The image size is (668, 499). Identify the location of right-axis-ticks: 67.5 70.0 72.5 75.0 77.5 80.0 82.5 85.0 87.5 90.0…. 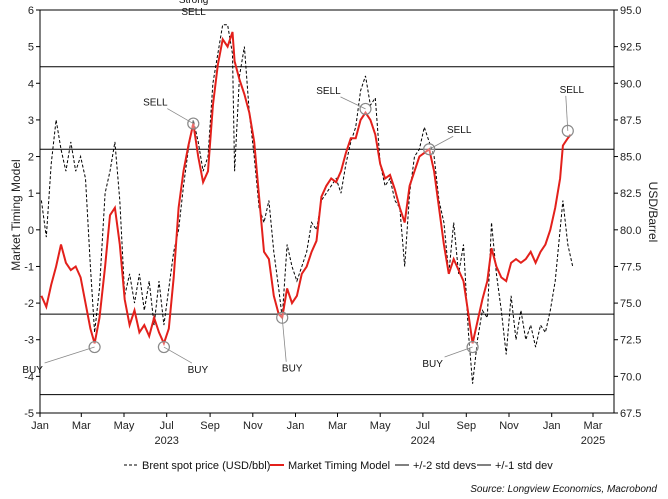
(627, 212).